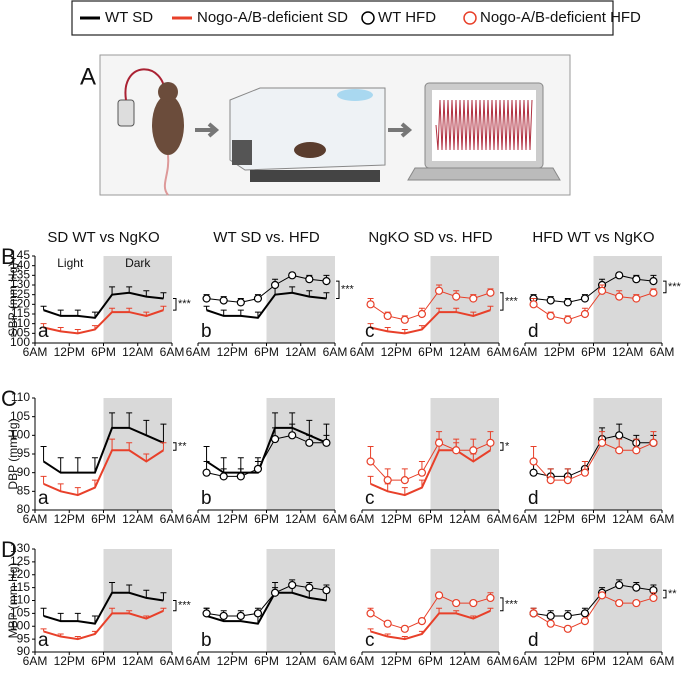 This screenshot has height=675, width=685. Describe the element at coordinates (24, 472) in the screenshot. I see `y-tick-label: 90` at that location.